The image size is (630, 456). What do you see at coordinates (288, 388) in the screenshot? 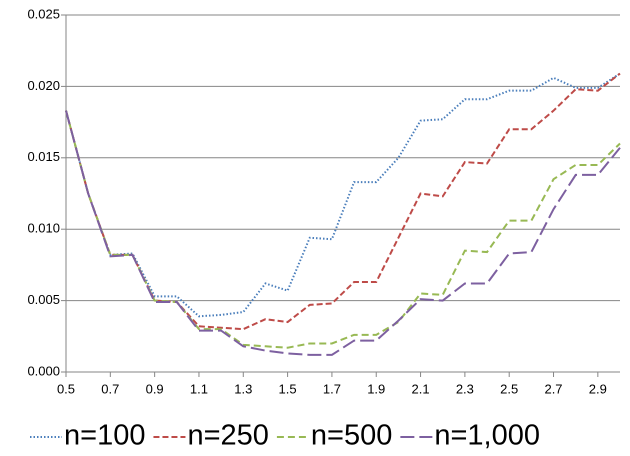
I see `x-tick-label: 1.5` at bounding box center [288, 388].